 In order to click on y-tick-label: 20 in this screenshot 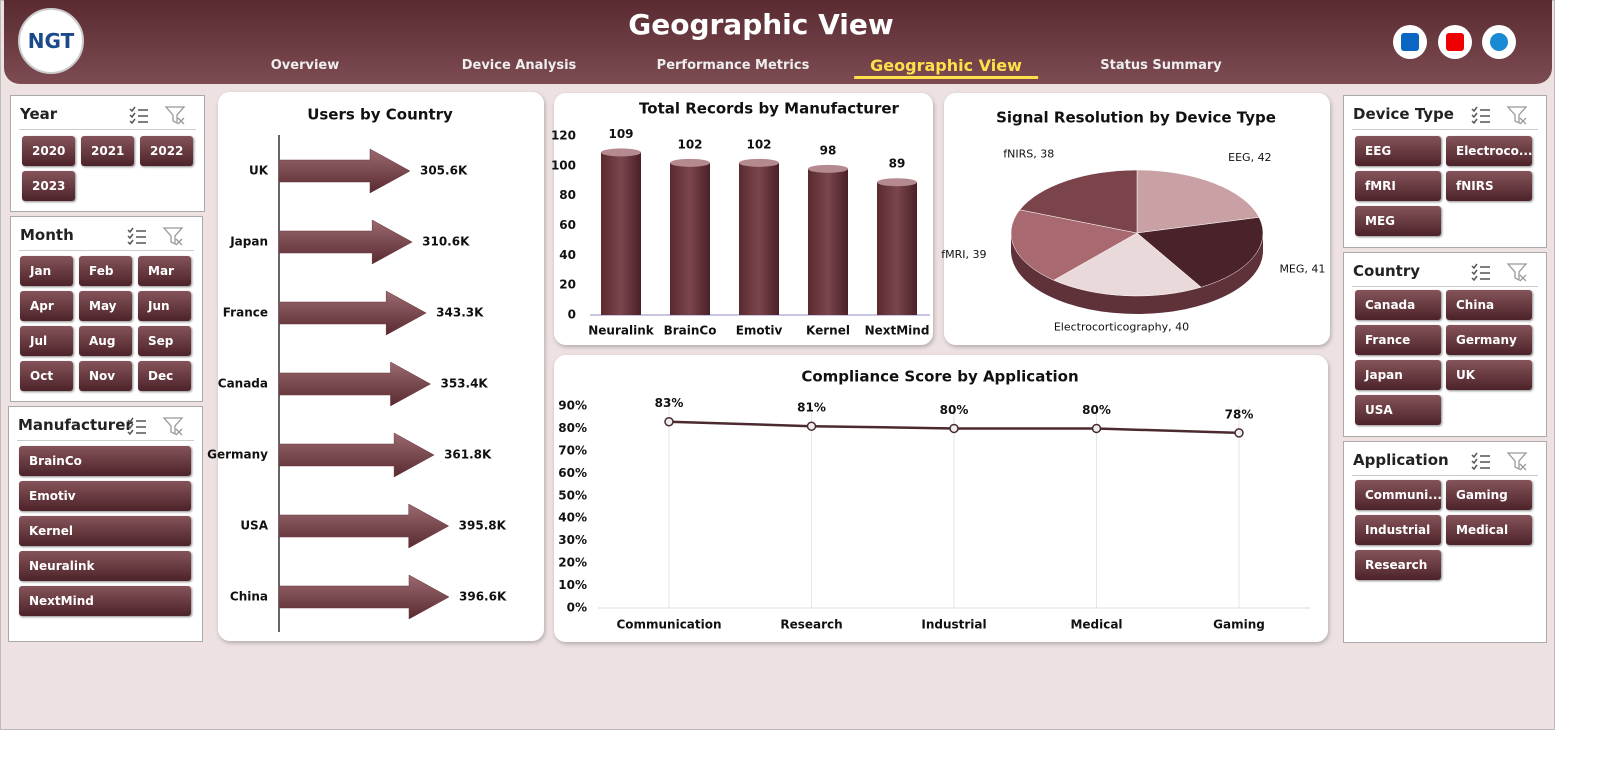, I will do `click(567, 285)`.